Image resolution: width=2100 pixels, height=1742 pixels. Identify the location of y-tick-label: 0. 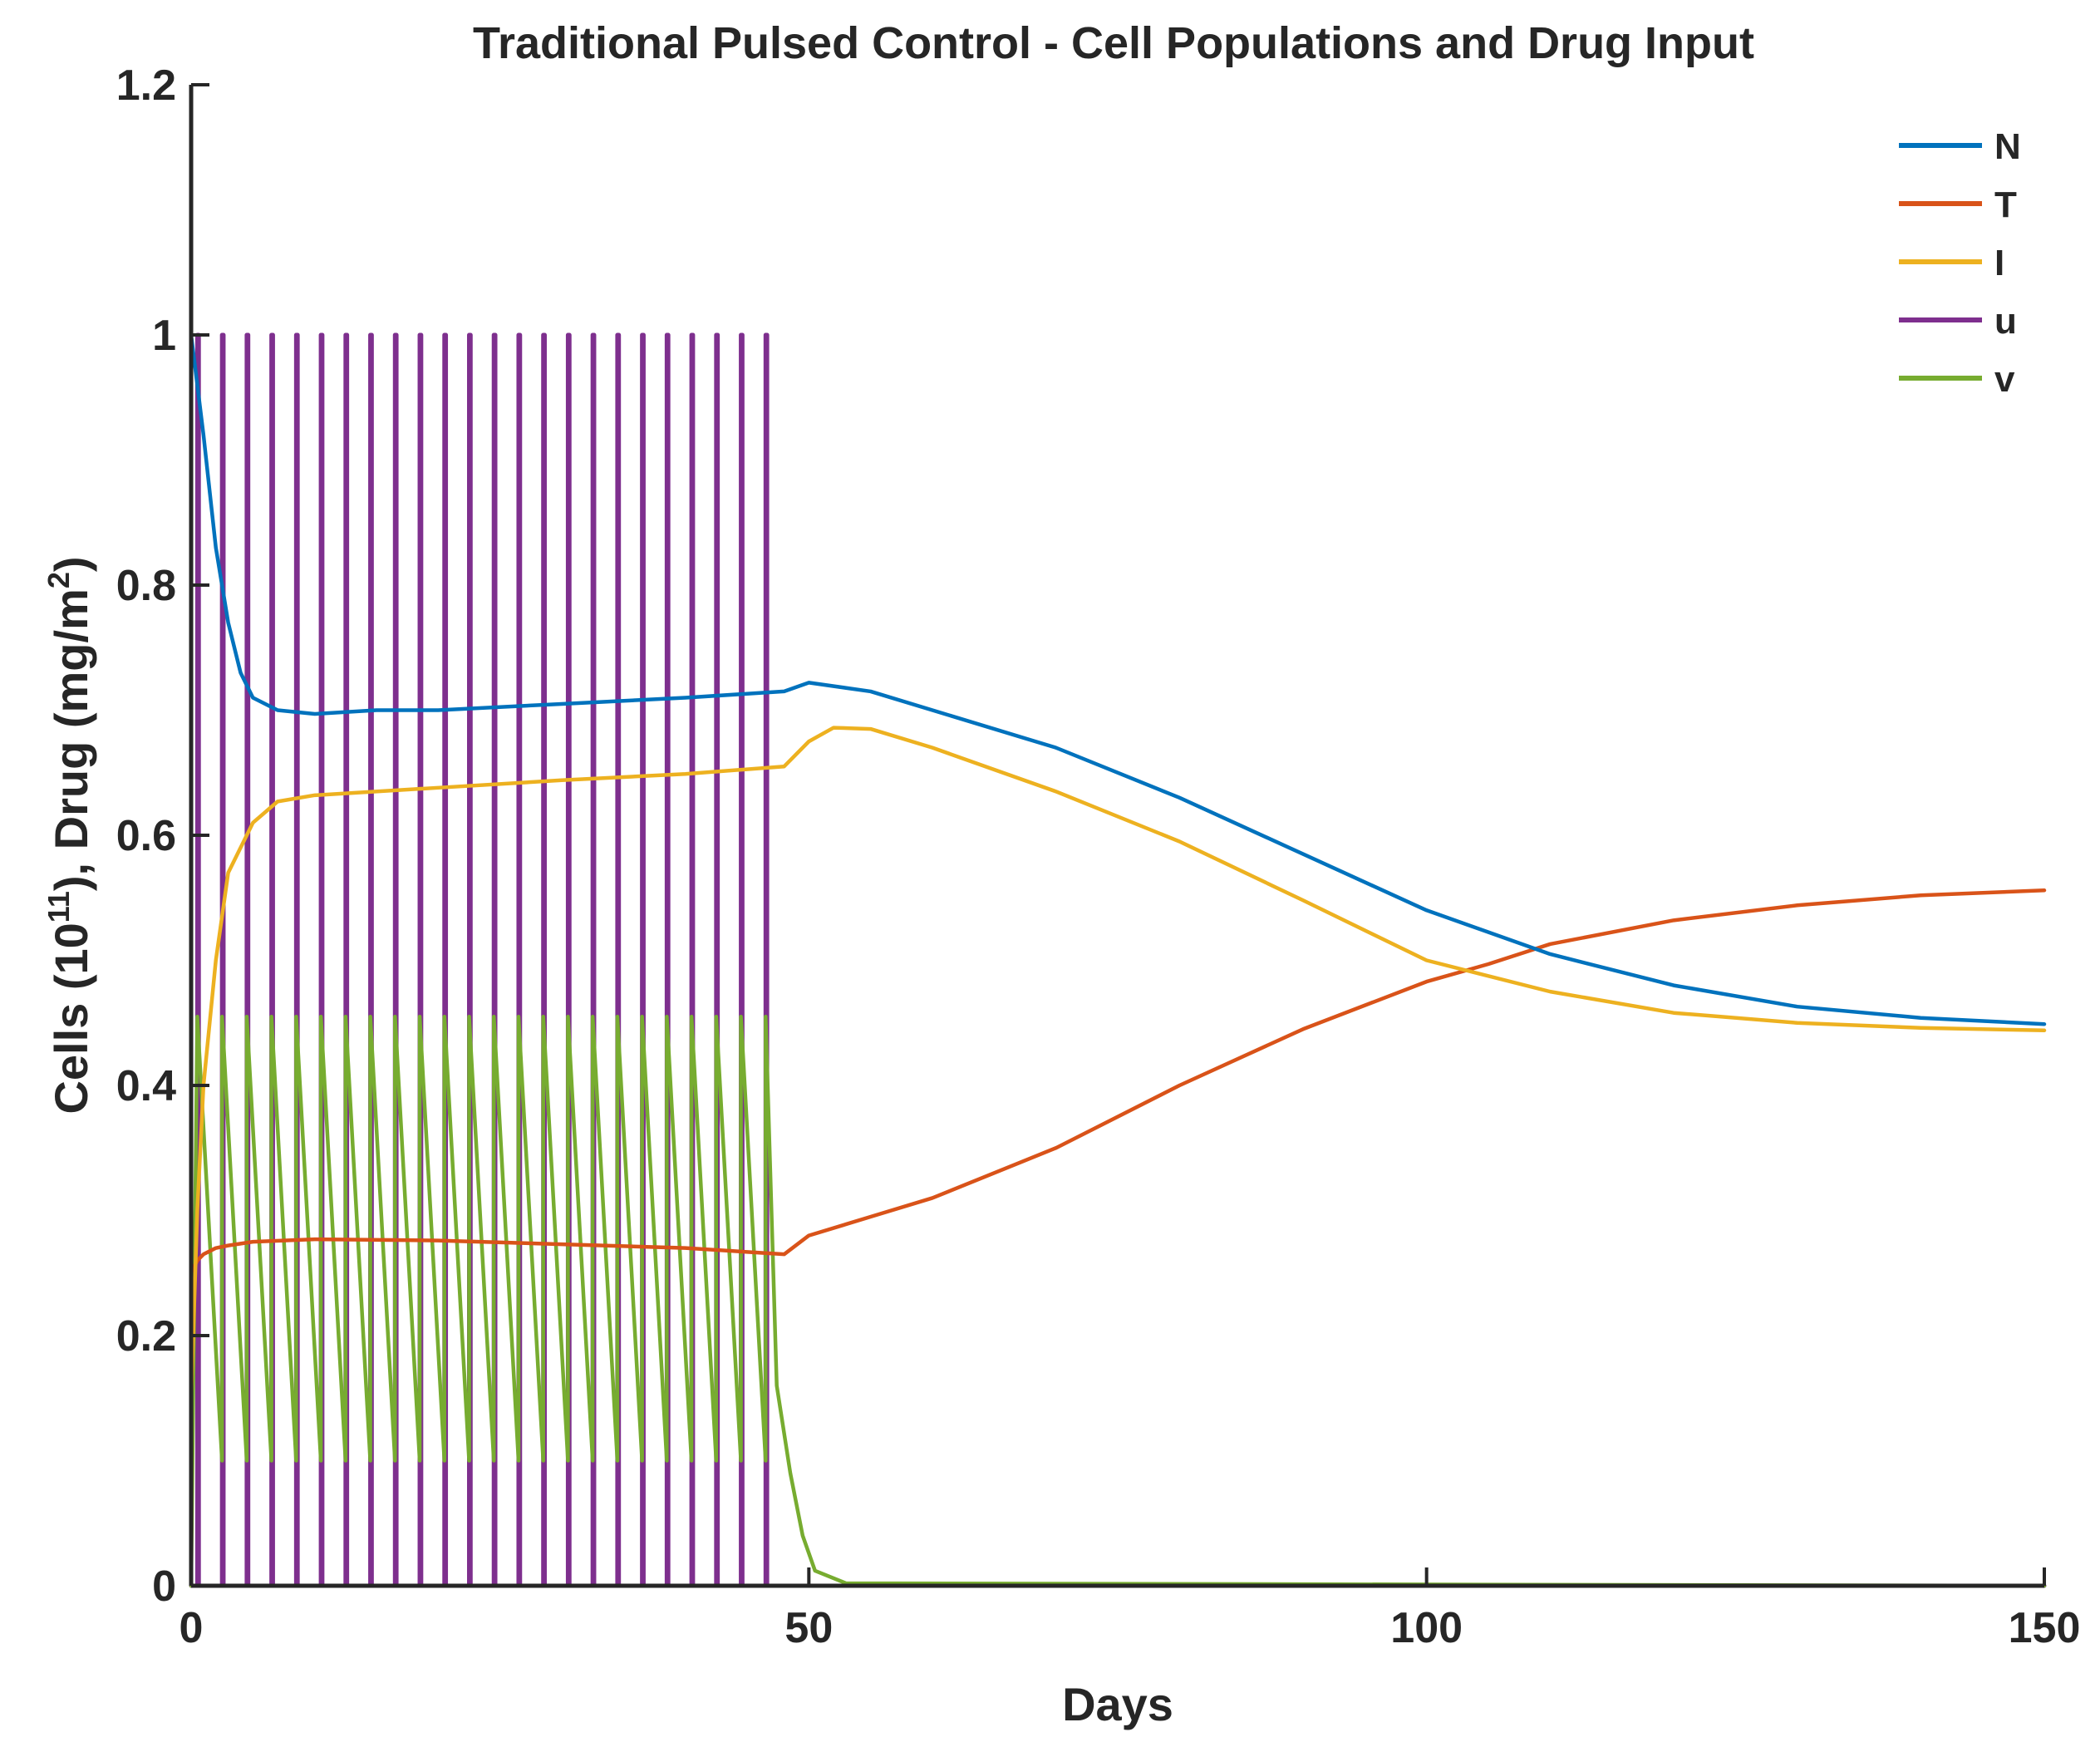
(164, 1586).